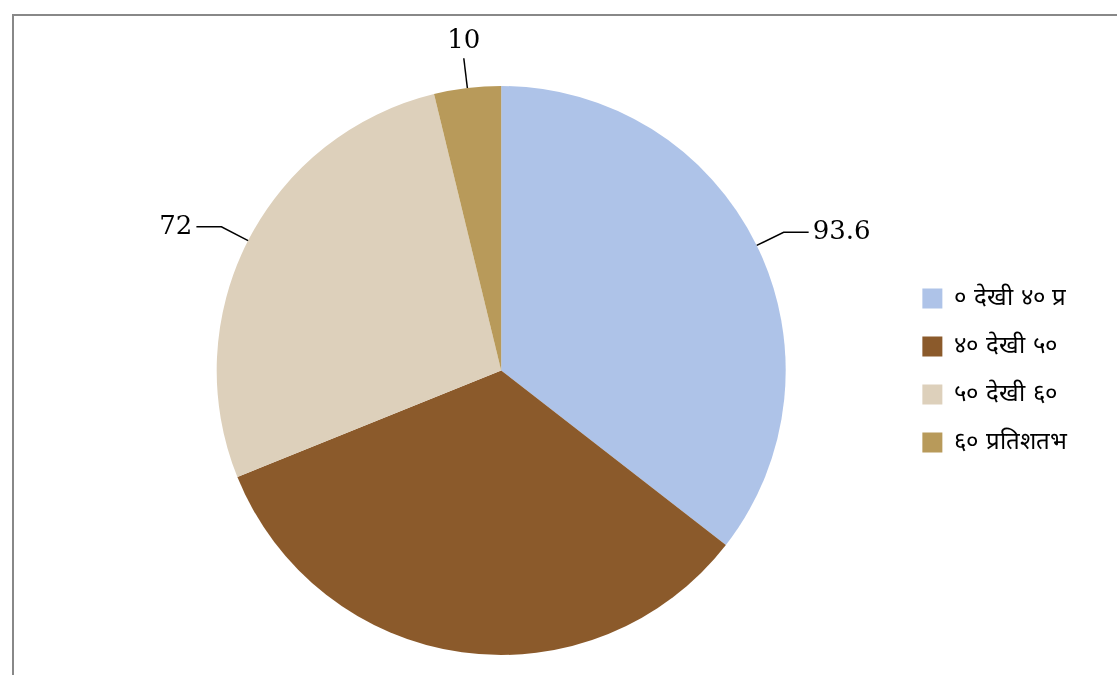  I want to click on data-label: 93.6, so click(841, 229).